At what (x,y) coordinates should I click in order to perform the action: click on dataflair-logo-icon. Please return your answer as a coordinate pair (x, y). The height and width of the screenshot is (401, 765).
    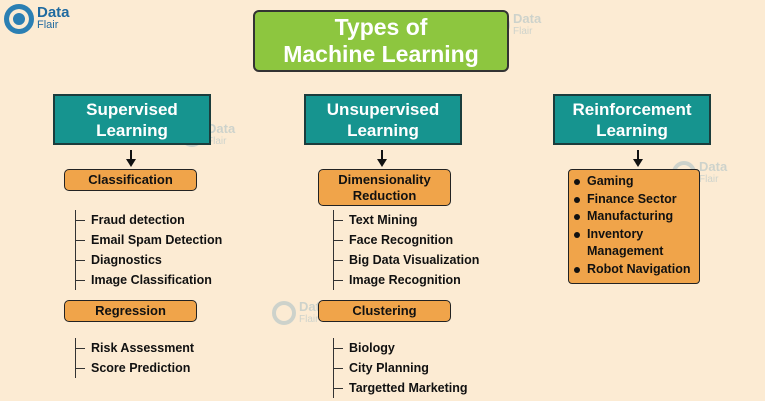
    Looking at the image, I should click on (19, 19).